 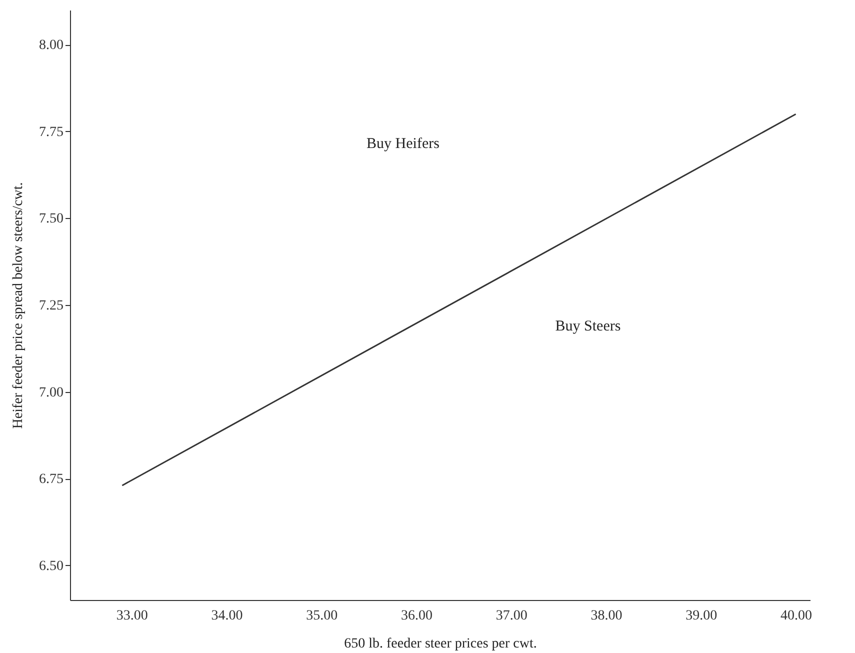 I want to click on x-axis-title: 650 lb. feeder steer prices per cwt., so click(x=440, y=644).